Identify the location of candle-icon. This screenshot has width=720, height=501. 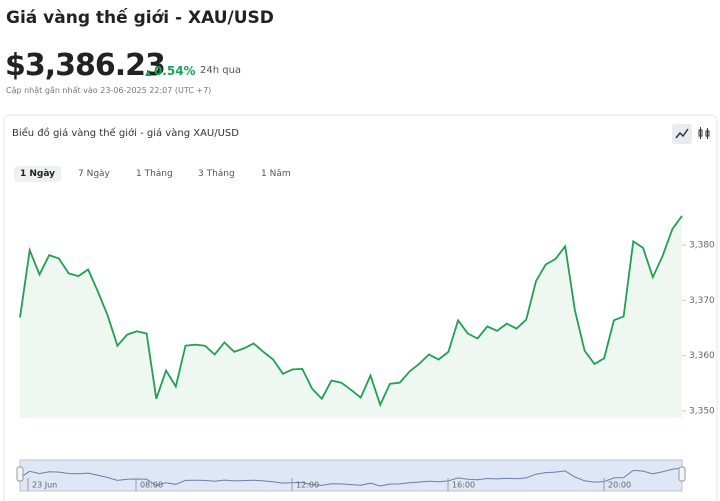
(704, 133).